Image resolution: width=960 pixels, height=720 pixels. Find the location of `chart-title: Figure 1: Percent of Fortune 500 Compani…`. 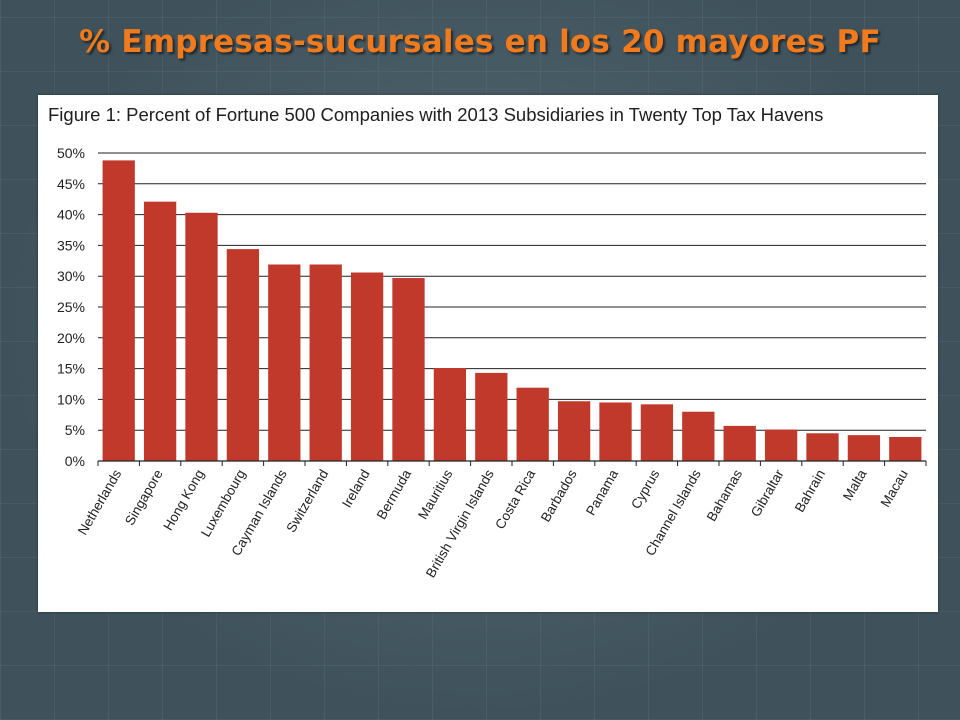

chart-title: Figure 1: Percent of Fortune 500 Compani… is located at coordinates (436, 114).